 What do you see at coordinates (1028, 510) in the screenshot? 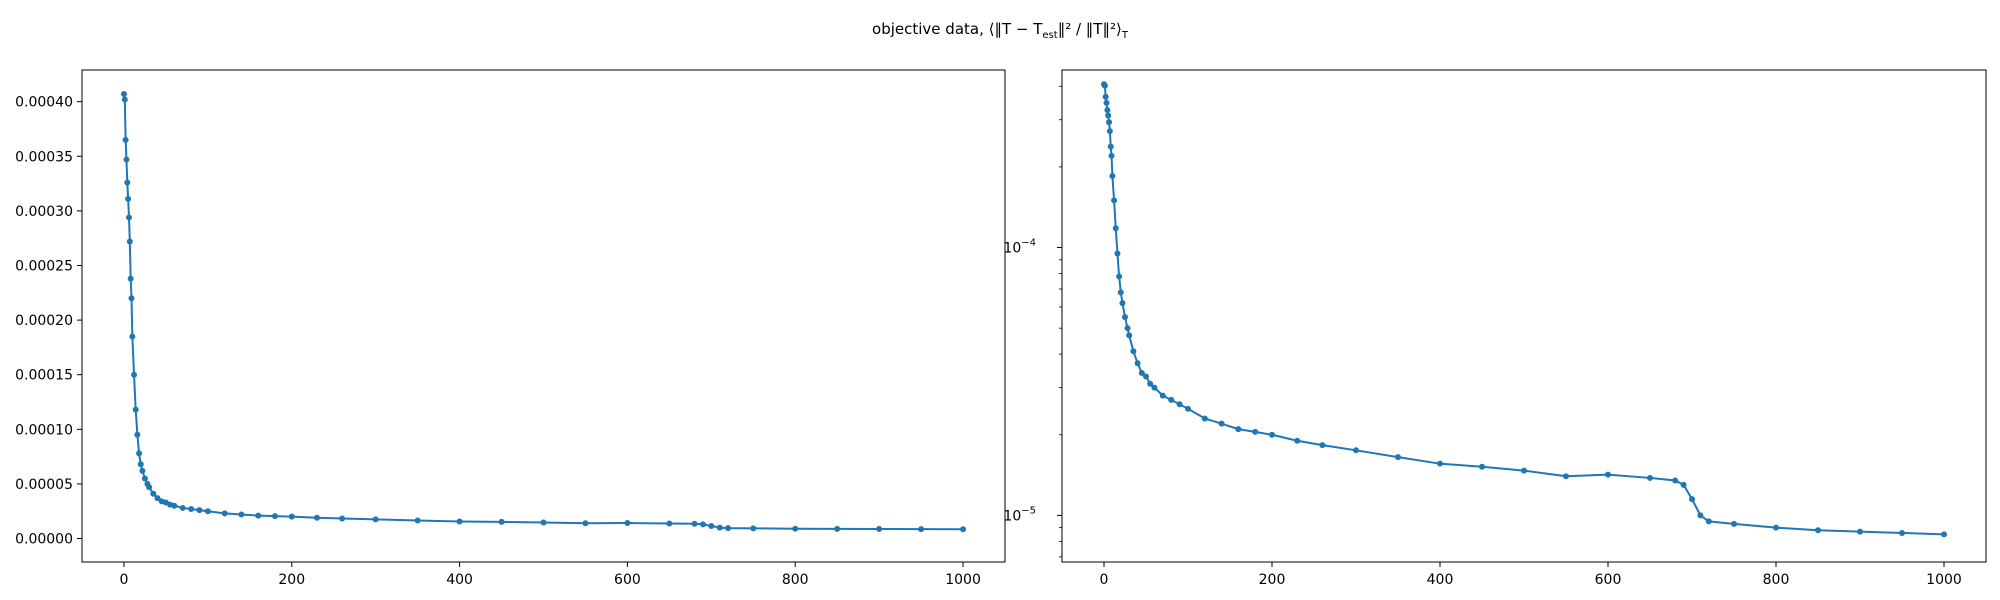
I see `log-y-tick-exponent: −5` at bounding box center [1028, 510].